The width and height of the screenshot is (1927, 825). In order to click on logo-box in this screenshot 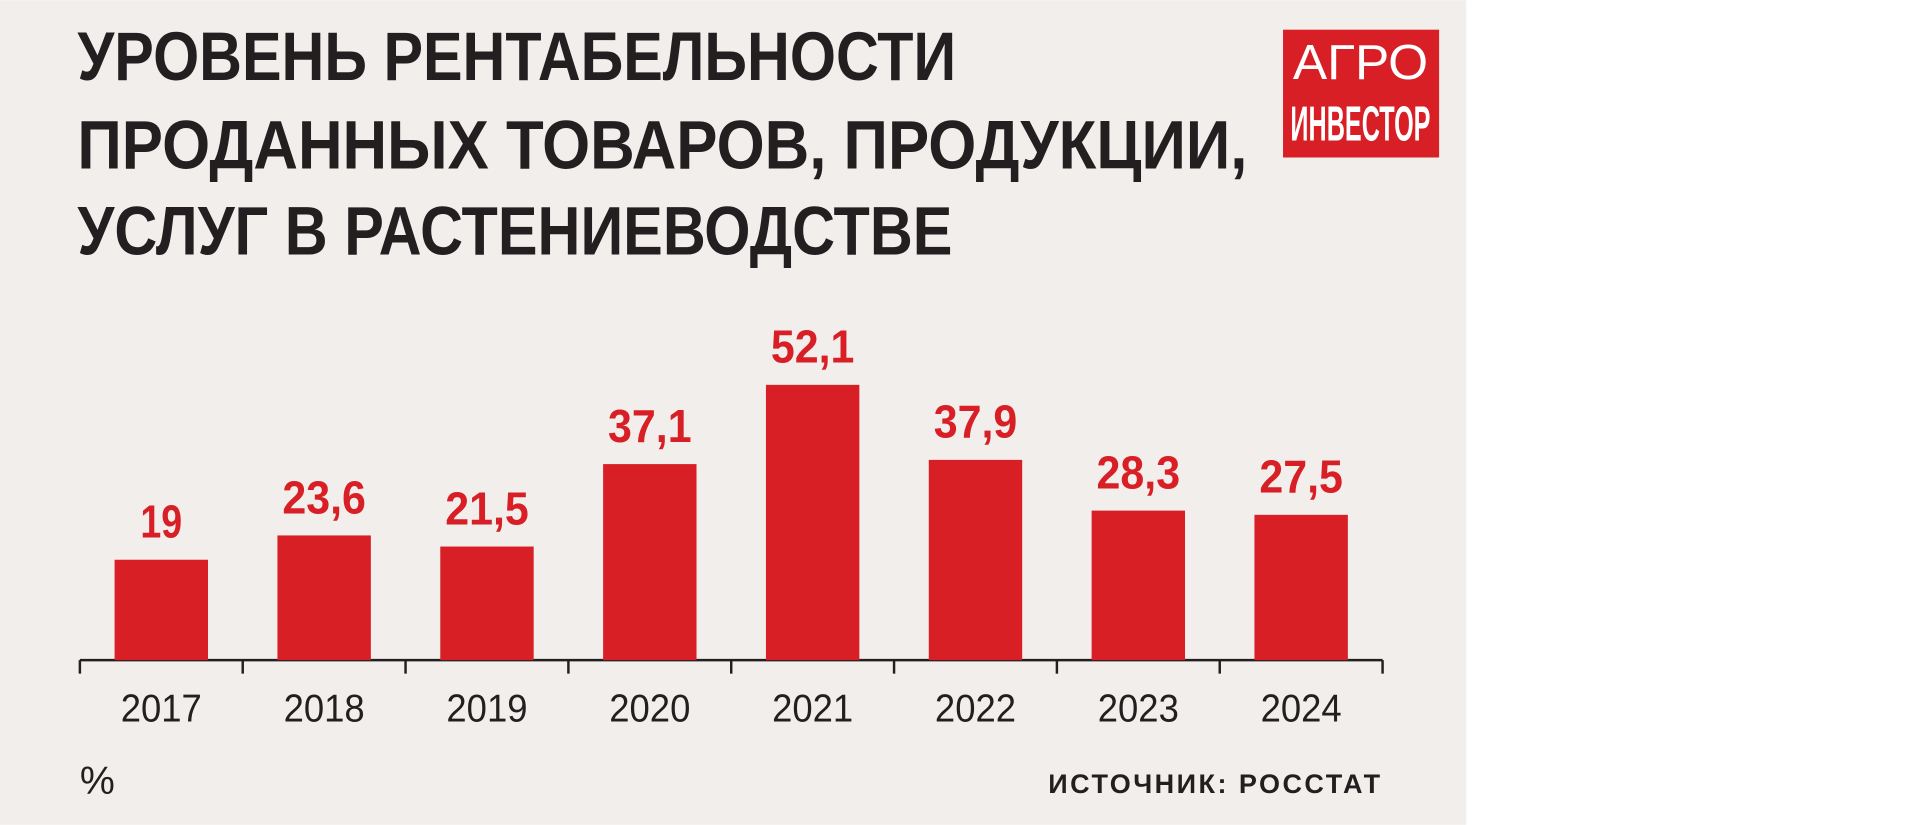, I will do `click(1361, 93)`.